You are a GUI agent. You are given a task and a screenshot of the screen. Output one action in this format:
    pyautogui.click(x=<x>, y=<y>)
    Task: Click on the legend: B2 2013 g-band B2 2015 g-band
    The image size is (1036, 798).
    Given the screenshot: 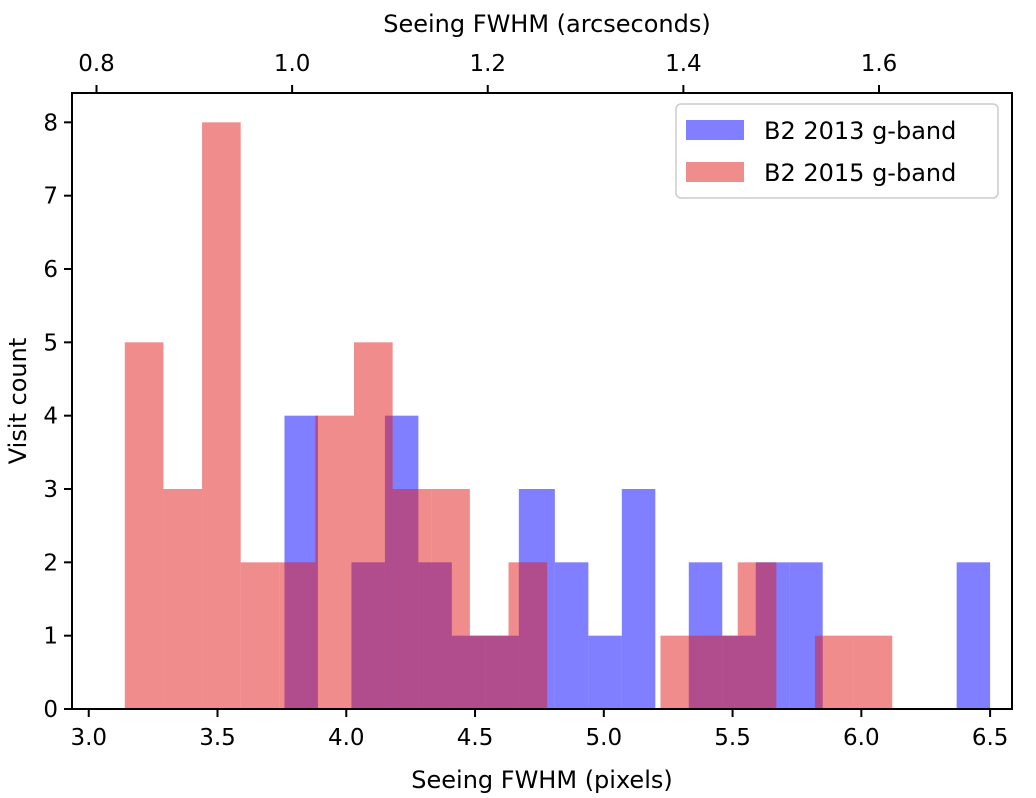 What is the action you would take?
    pyautogui.click(x=837, y=151)
    